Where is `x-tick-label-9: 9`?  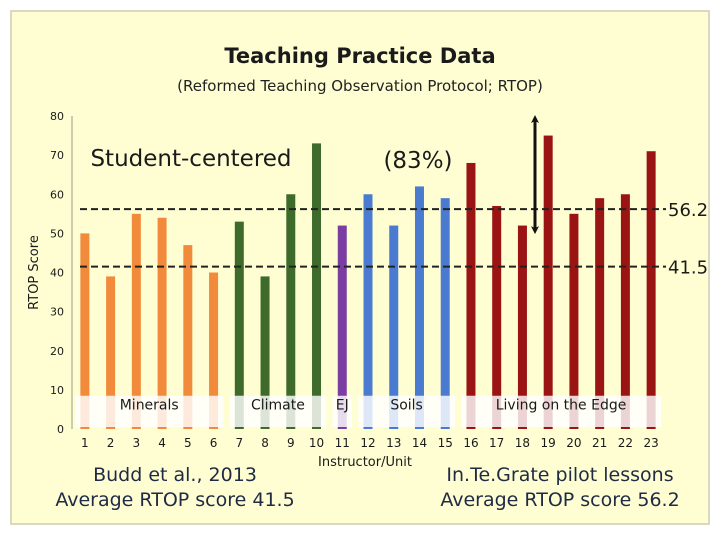
x-tick-label-9: 9 is located at coordinates (291, 443).